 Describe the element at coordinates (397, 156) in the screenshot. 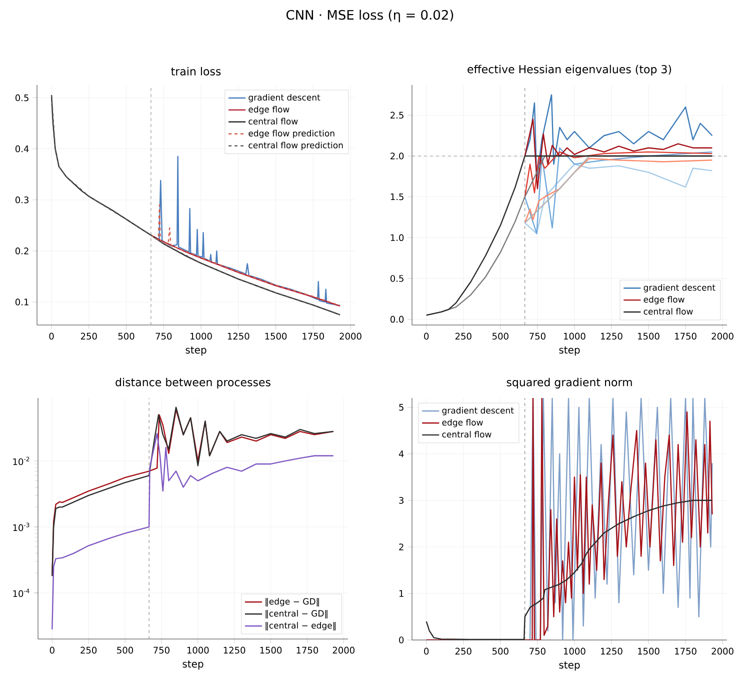

I see `y-tick-label: 2.0` at that location.